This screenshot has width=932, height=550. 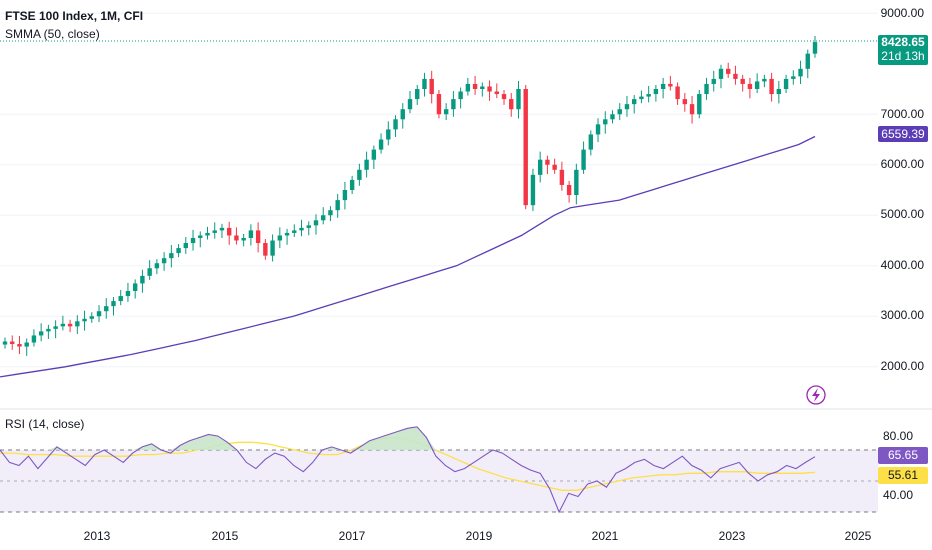 What do you see at coordinates (903, 366) in the screenshot?
I see `price-tick: 2000.00` at bounding box center [903, 366].